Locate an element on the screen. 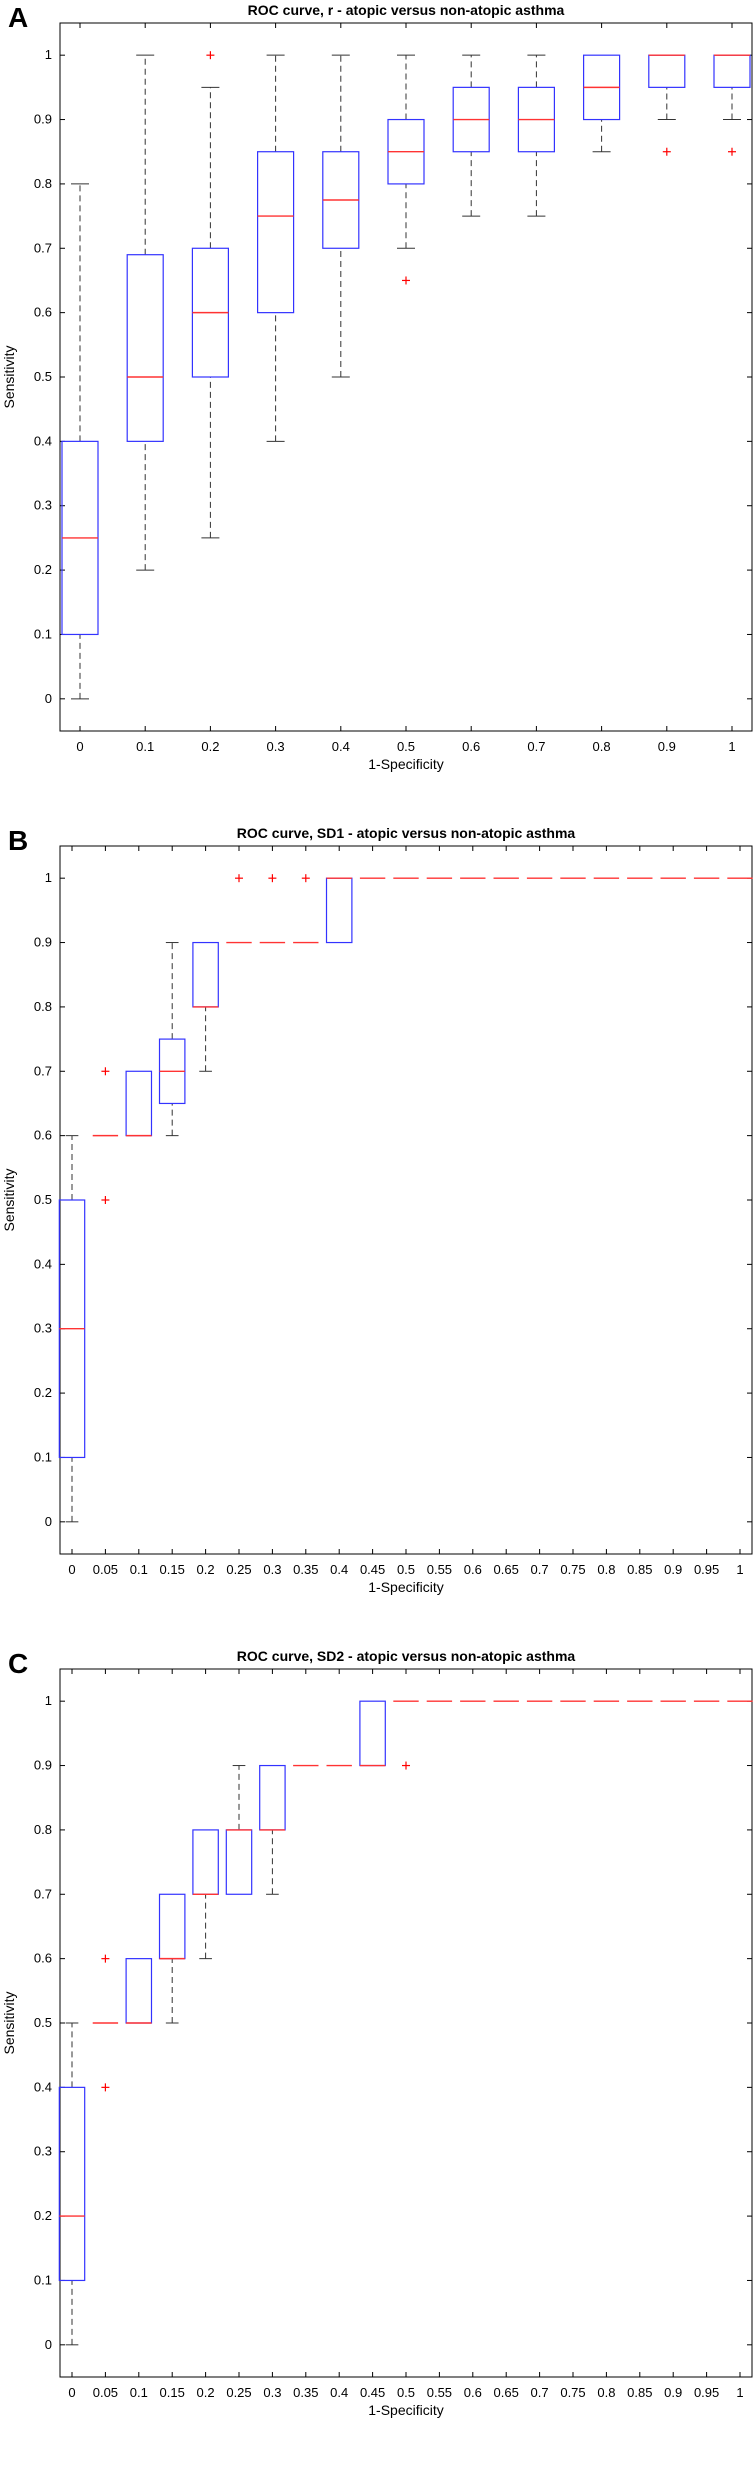  box-0.4 is located at coordinates (339, 910).